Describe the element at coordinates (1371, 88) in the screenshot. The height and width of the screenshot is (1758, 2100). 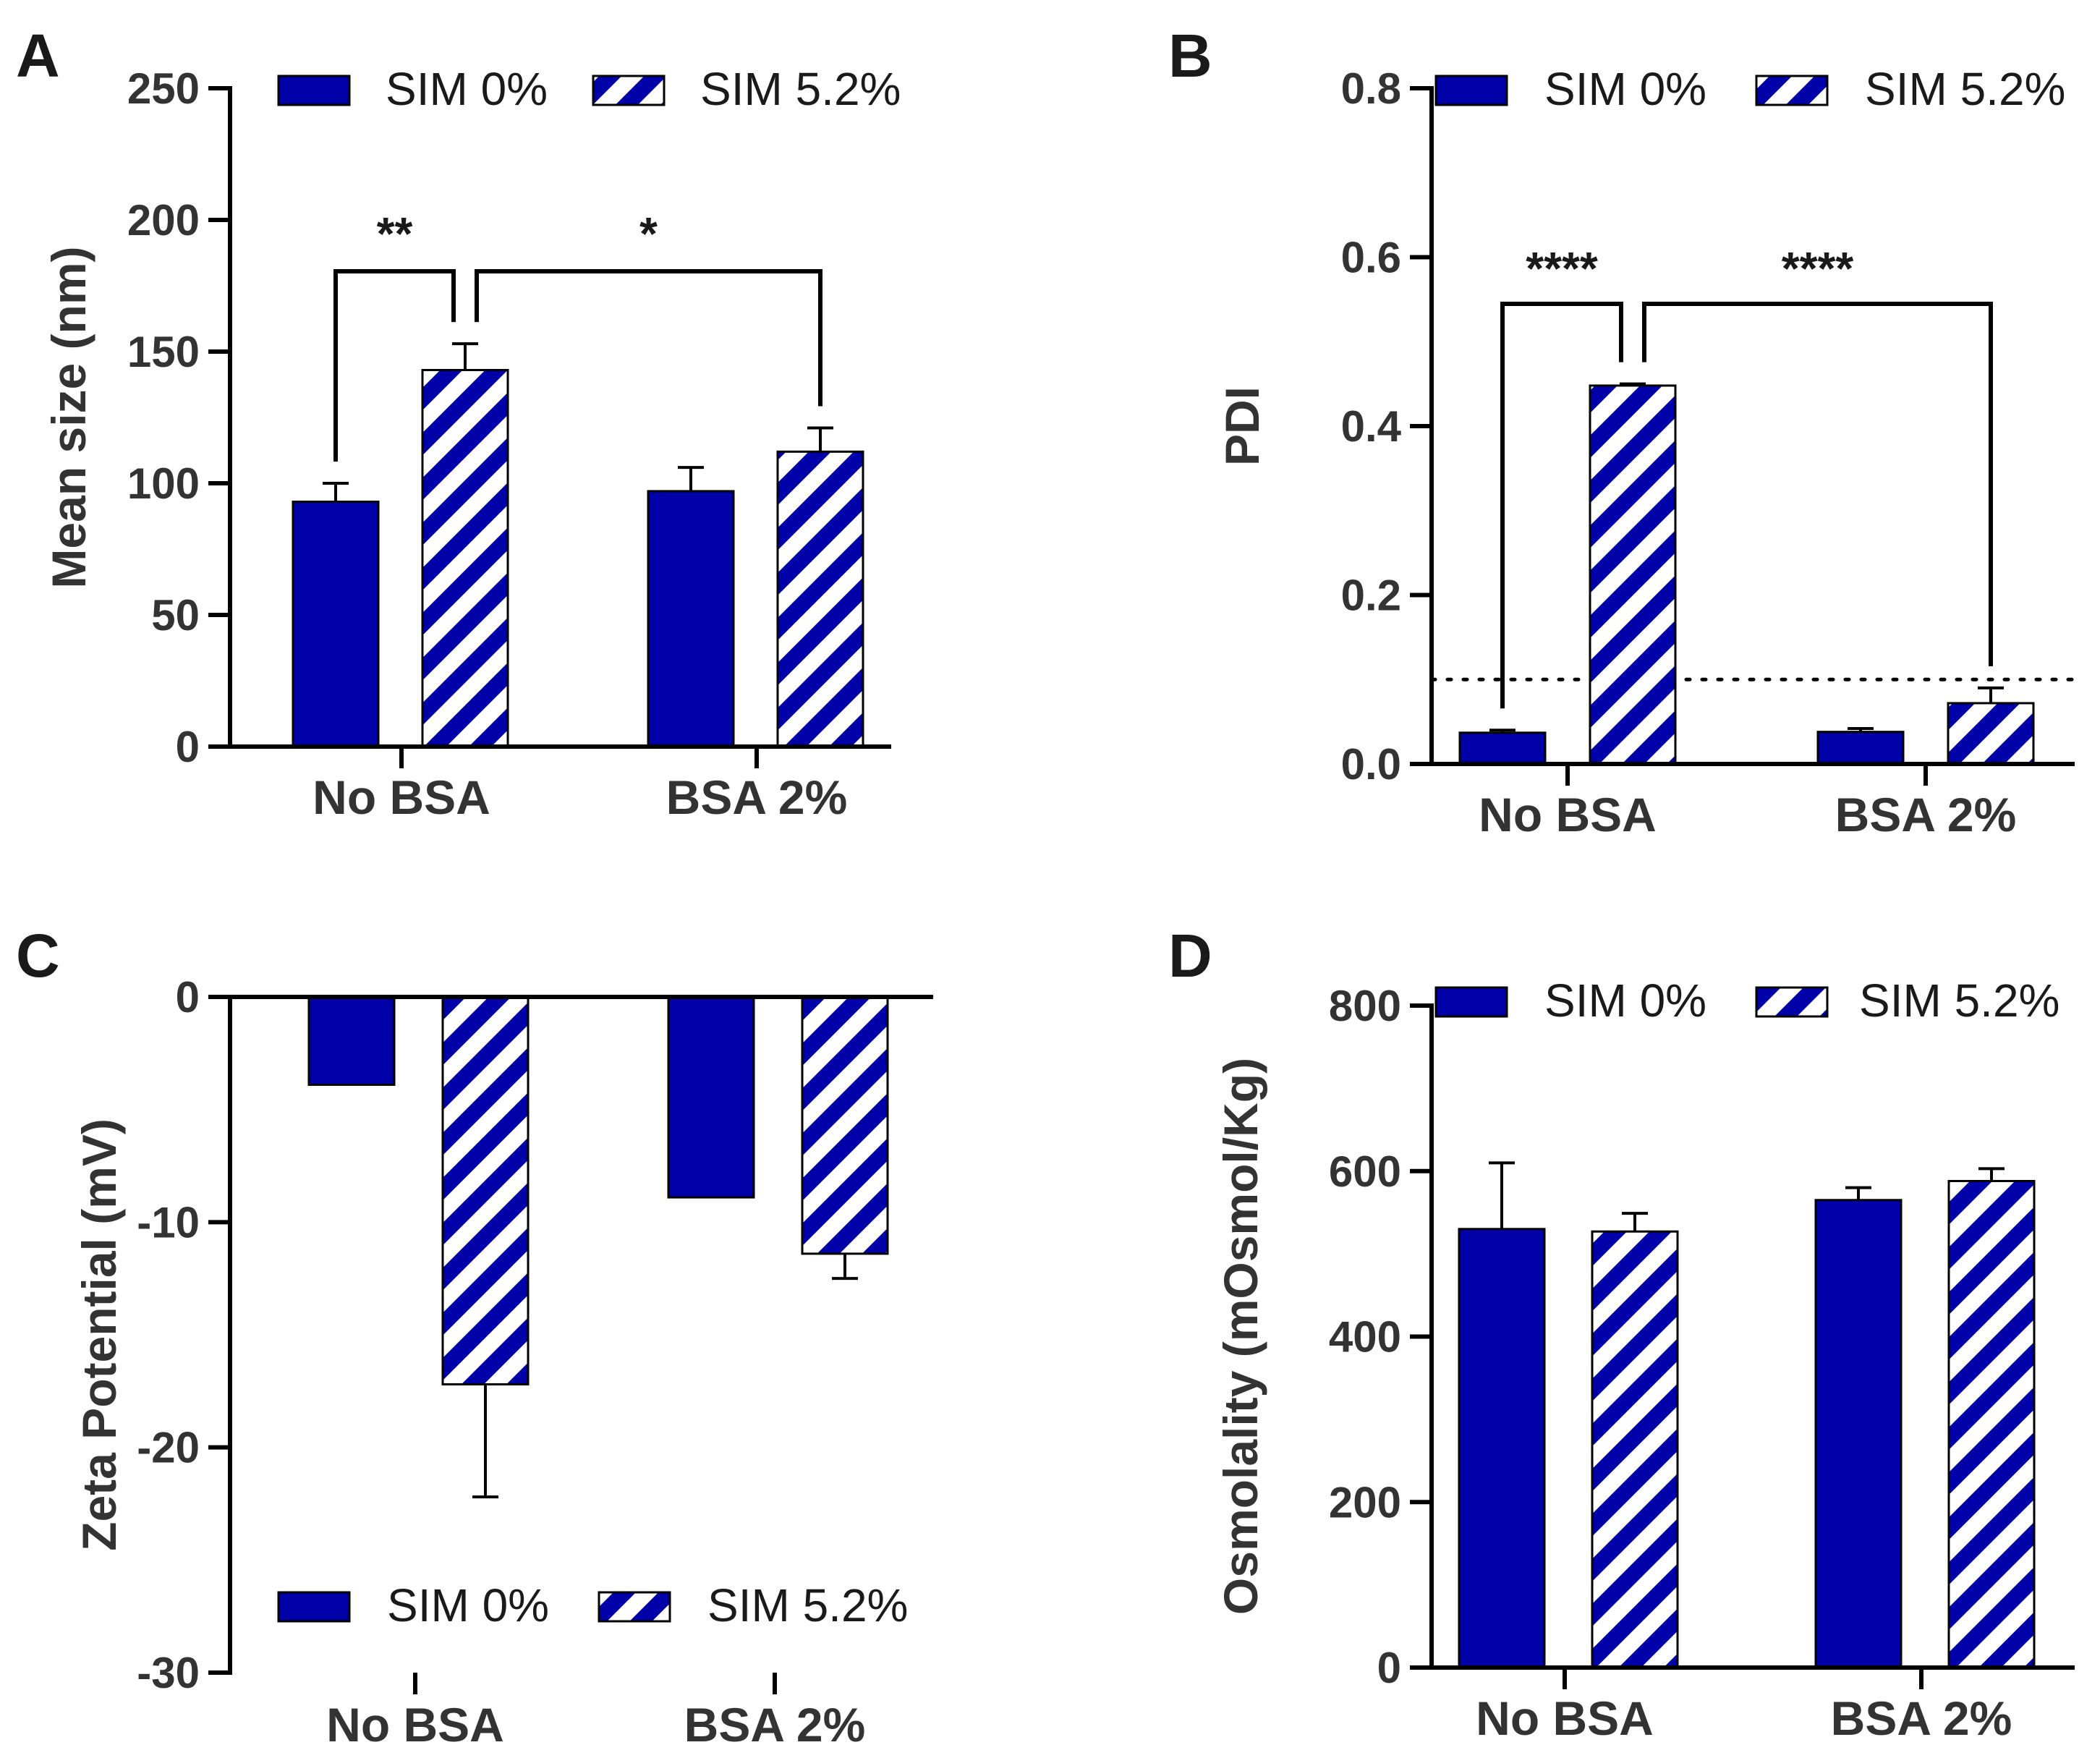
I see `y-tick-label: 0.8` at that location.